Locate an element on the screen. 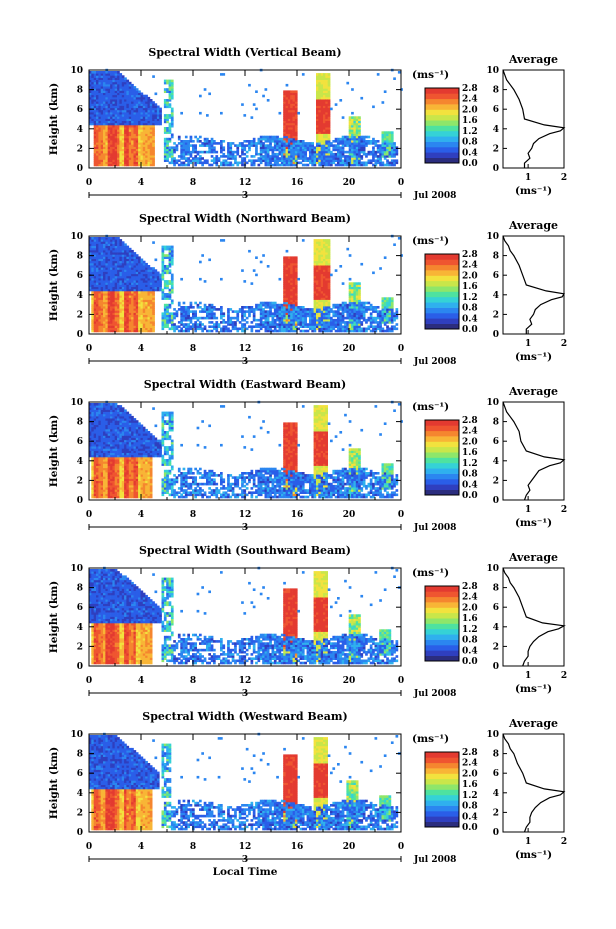  x-tick-label: 0 is located at coordinates (401, 183).